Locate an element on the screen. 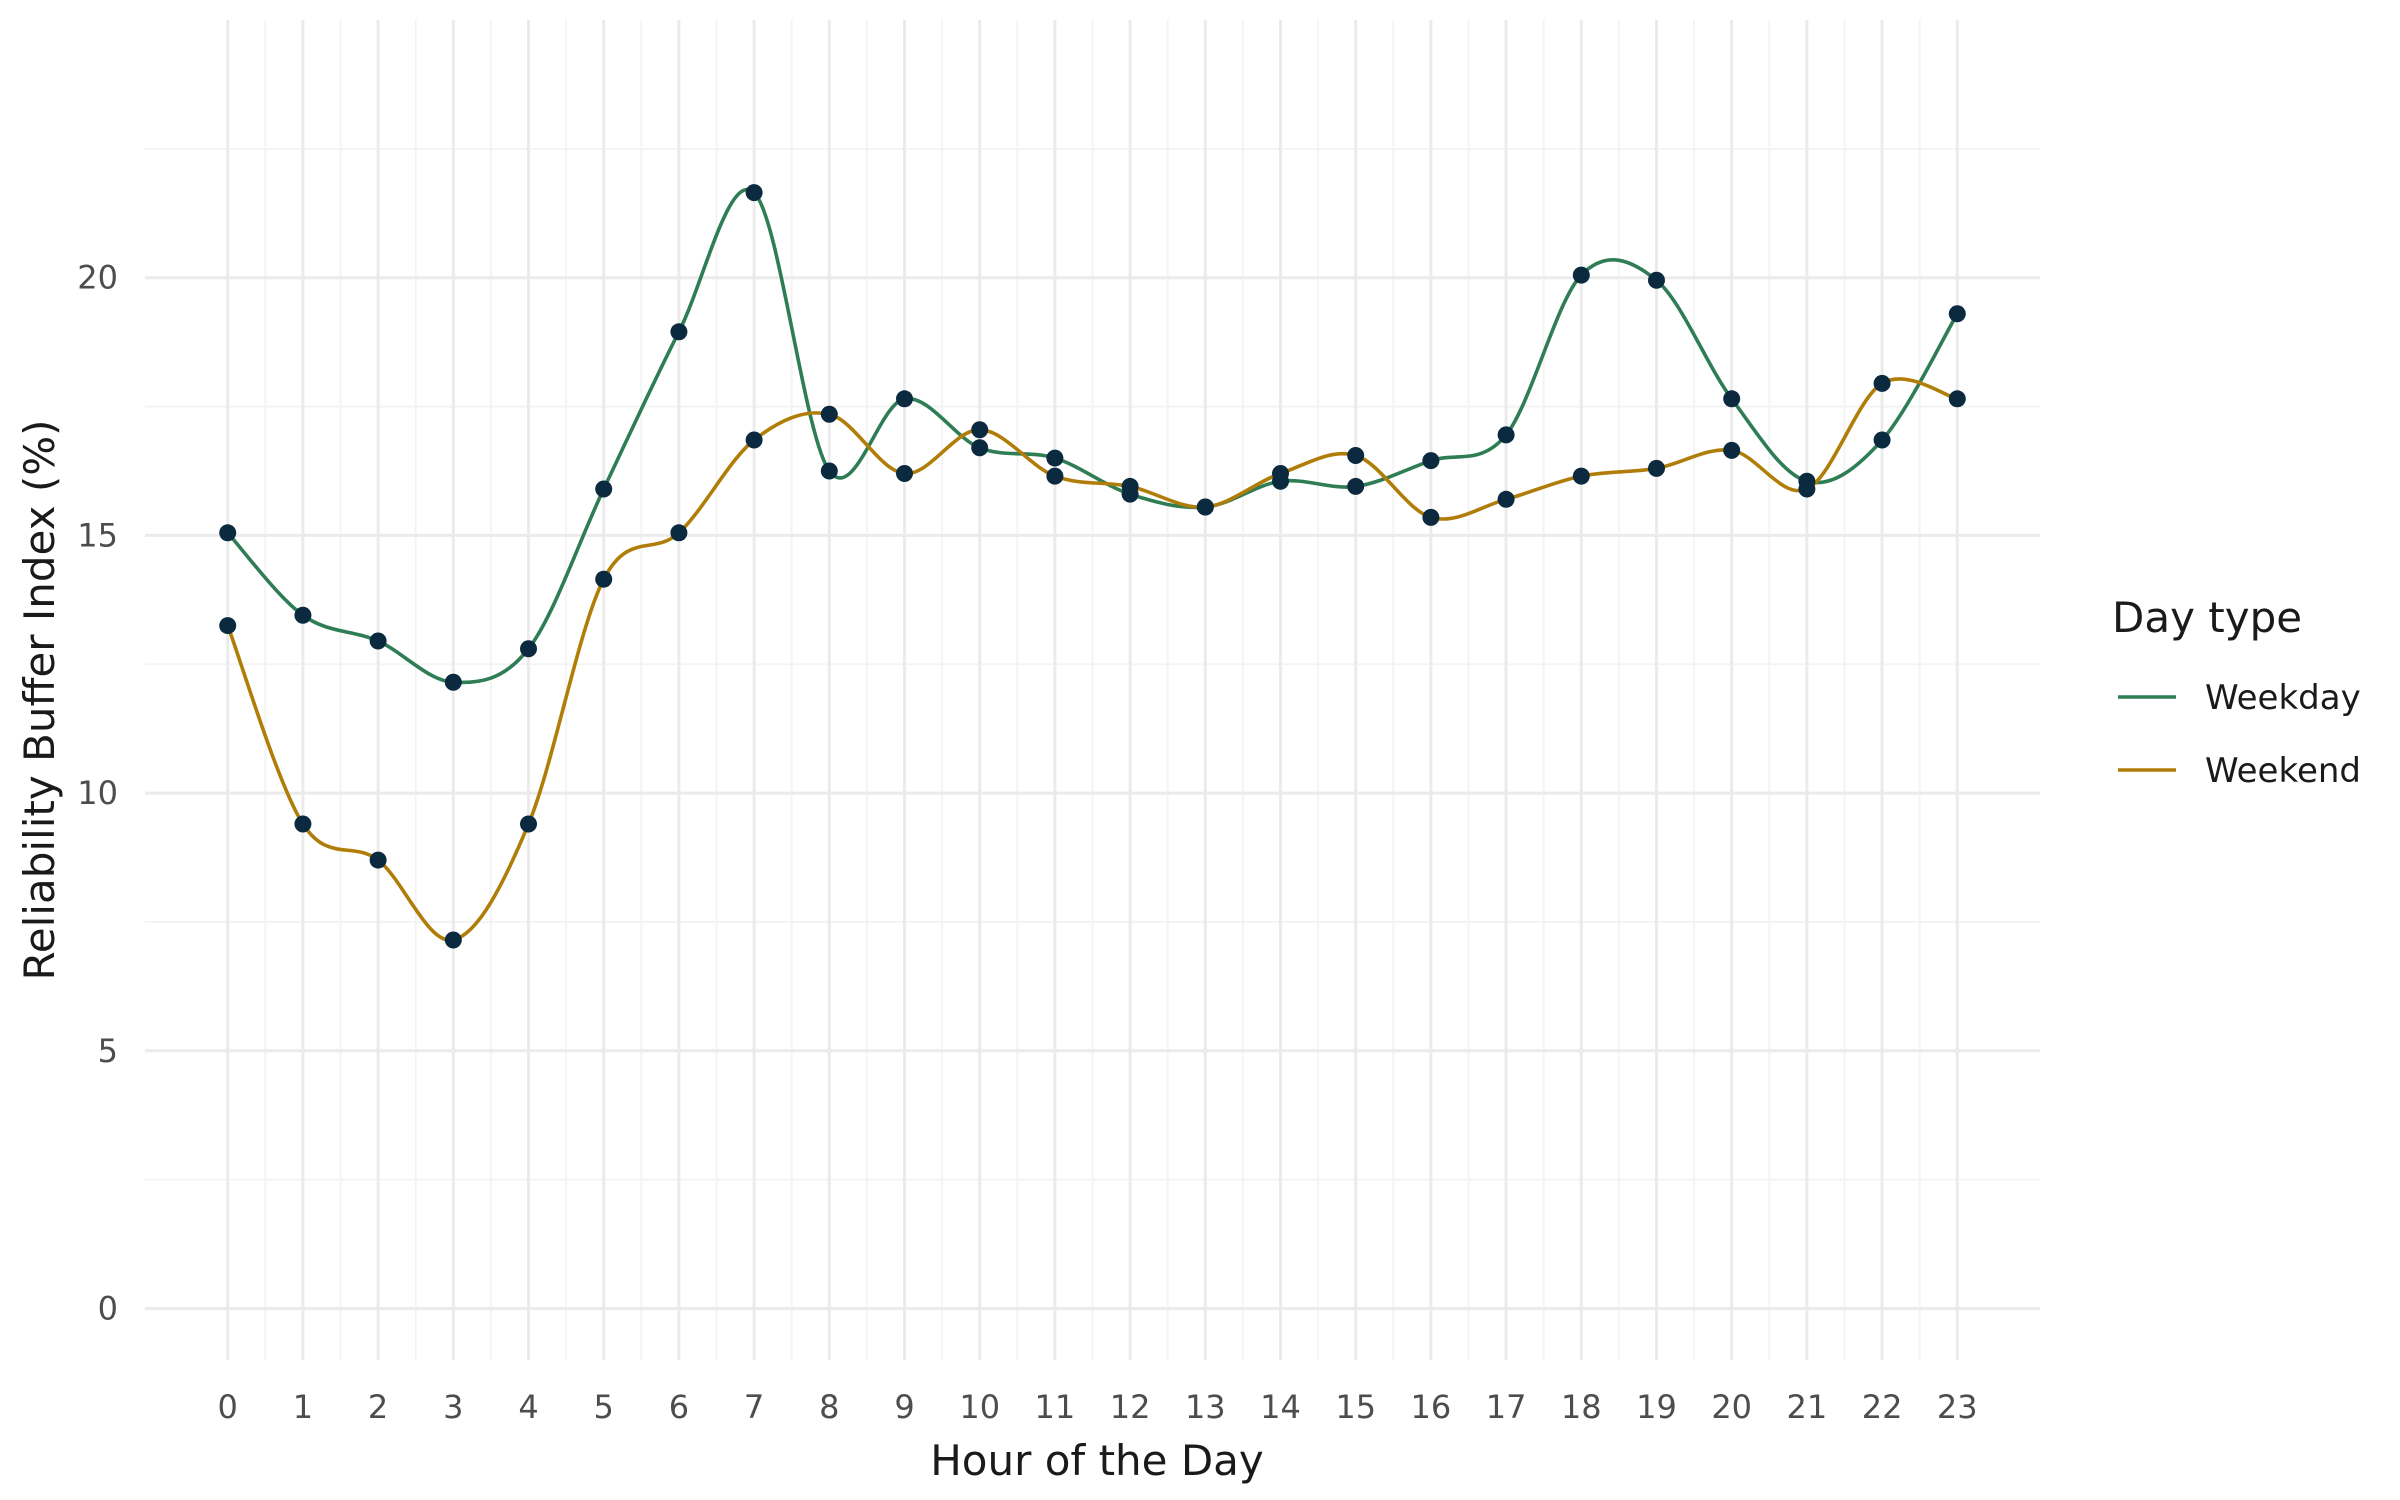 The image size is (2400, 1500). x-tick-label: 18 is located at coordinates (1581, 1407).